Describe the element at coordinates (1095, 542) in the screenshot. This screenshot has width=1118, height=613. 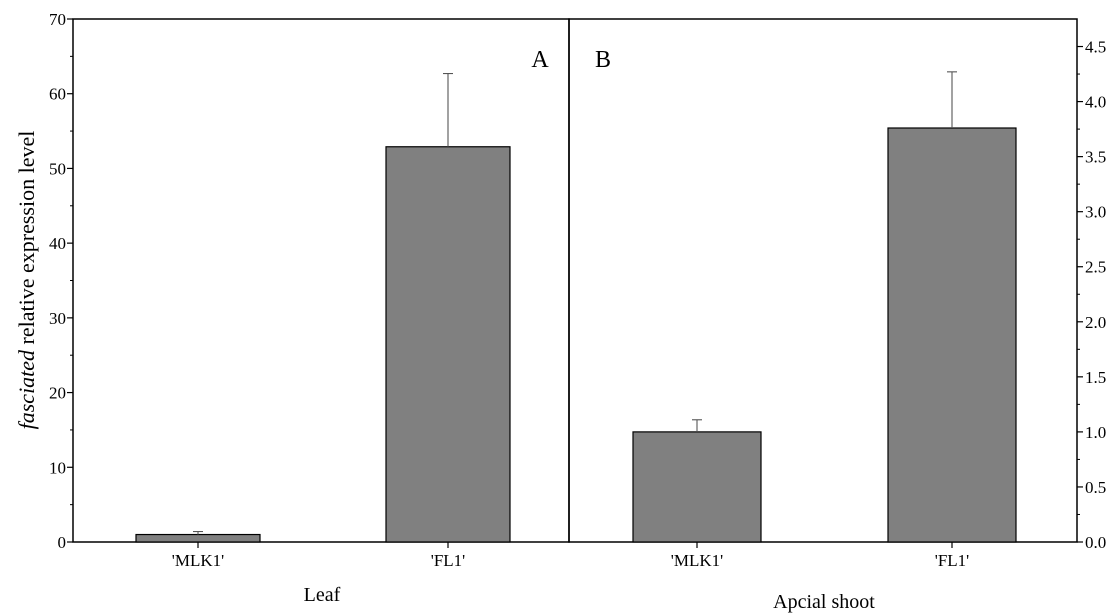
I see `panel-b-y-tick-label-0: 0.0` at that location.